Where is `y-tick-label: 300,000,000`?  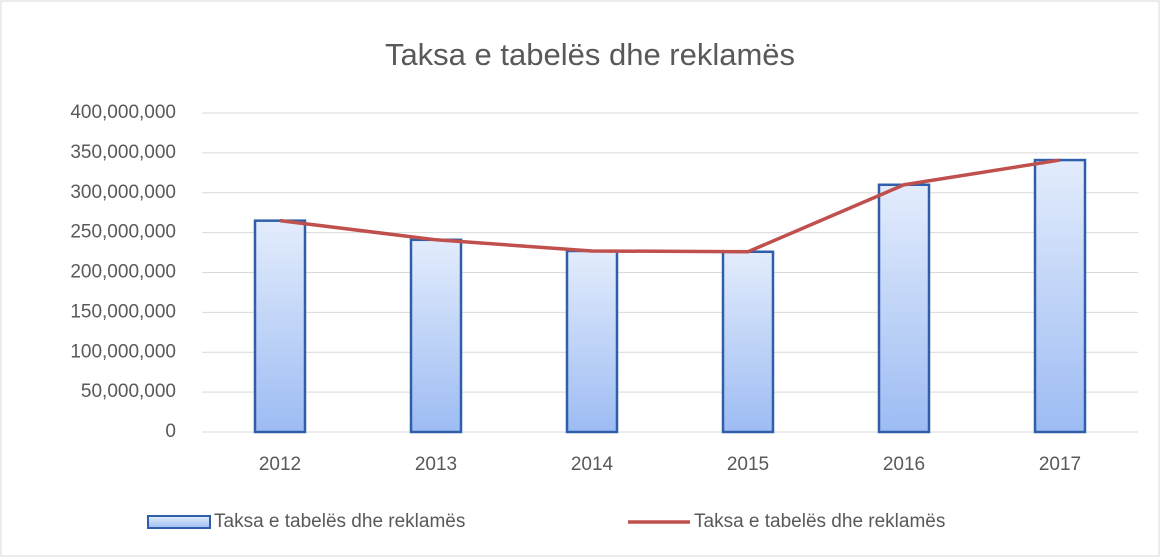
y-tick-label: 300,000,000 is located at coordinates (123, 192).